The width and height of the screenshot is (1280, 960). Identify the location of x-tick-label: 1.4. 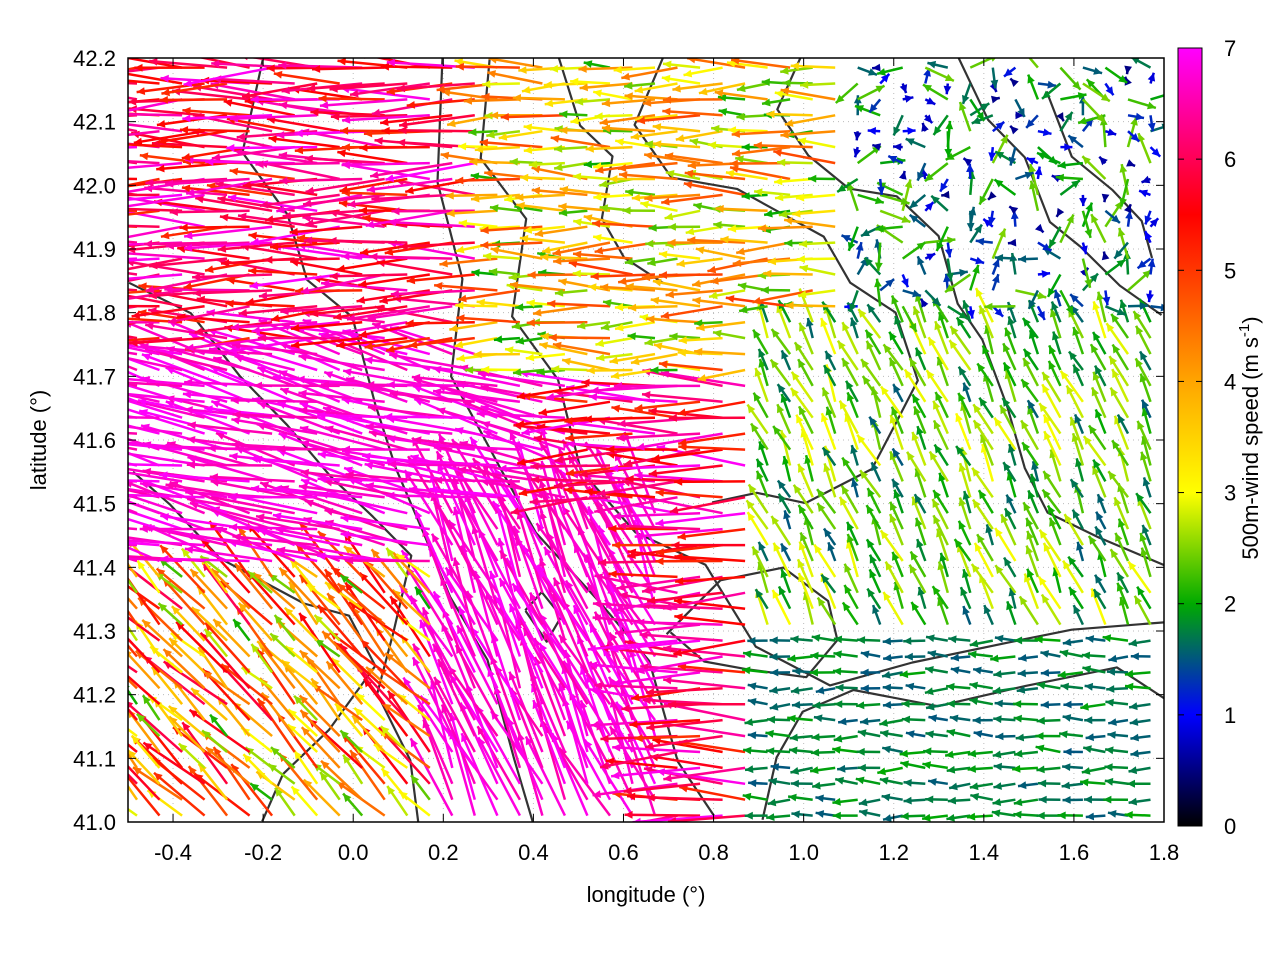
(984, 852).